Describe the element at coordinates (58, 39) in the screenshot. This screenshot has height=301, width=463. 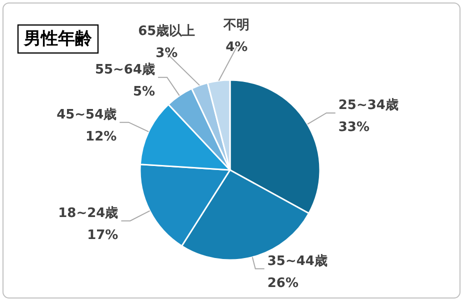
I see `text: 男性年齢` at that location.